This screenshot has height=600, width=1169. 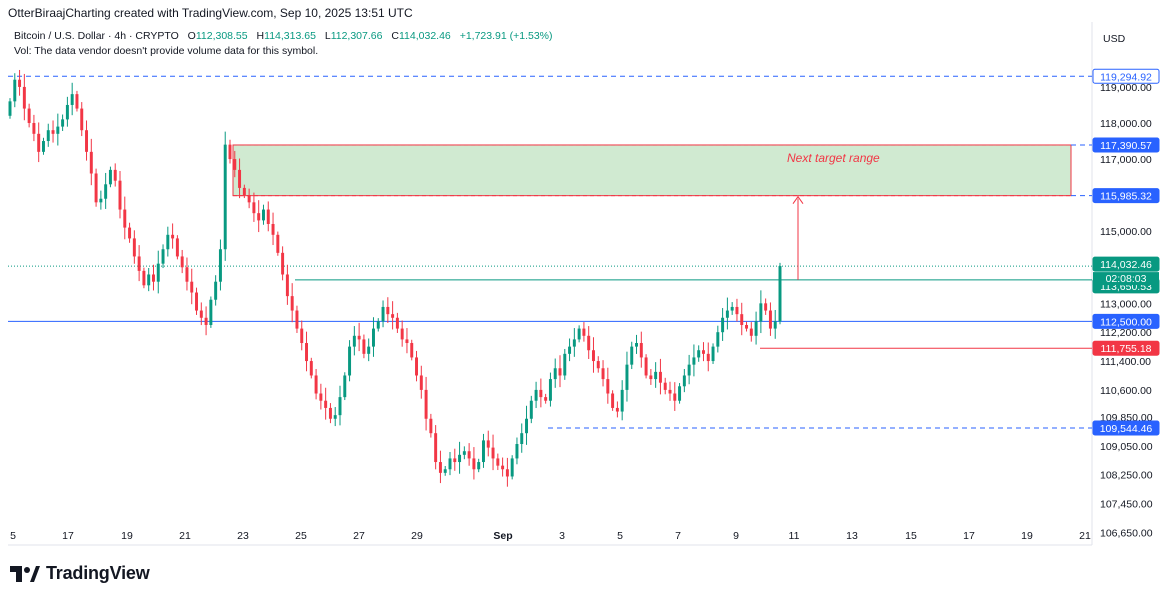 I want to click on time-tick: 13, so click(x=852, y=536).